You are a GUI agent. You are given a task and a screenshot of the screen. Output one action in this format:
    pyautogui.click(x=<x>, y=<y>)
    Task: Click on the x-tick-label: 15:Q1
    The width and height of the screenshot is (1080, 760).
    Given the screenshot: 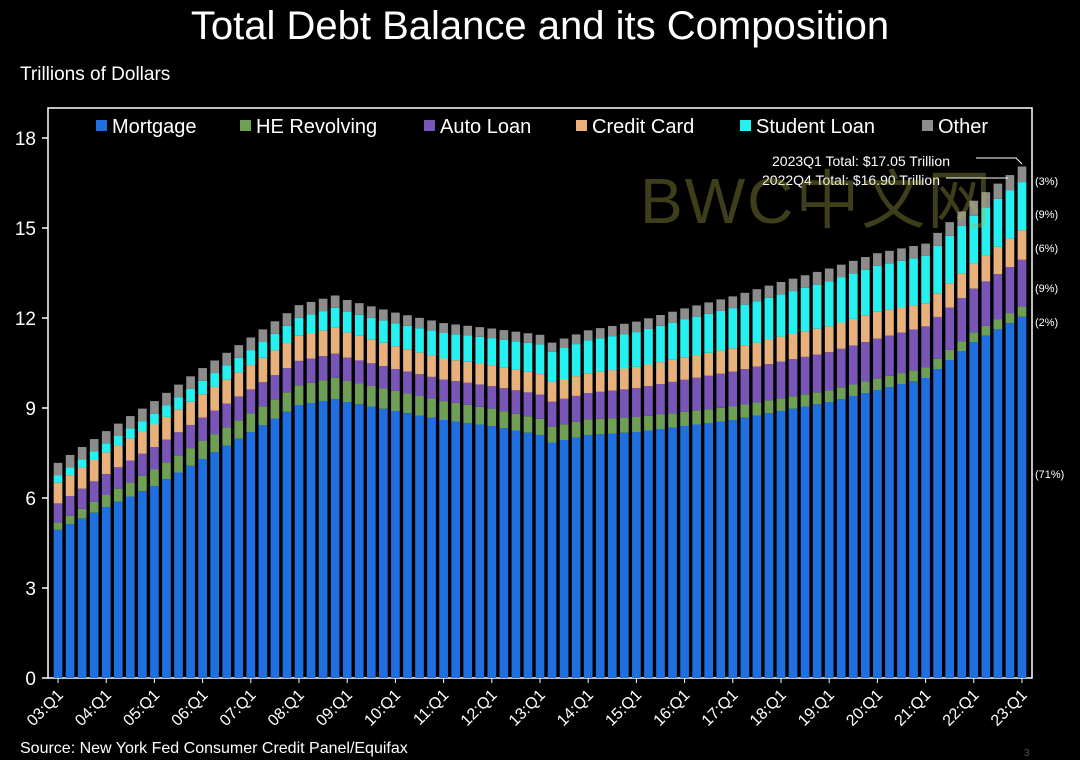 What is the action you would take?
    pyautogui.click(x=623, y=708)
    